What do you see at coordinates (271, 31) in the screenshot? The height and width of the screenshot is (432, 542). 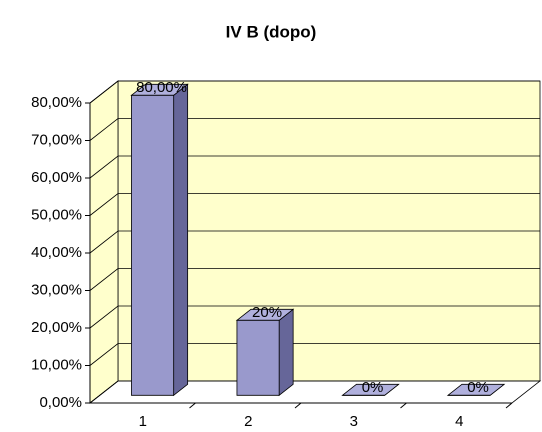 I see `chart-title: IV B (dopo)` at bounding box center [271, 31].